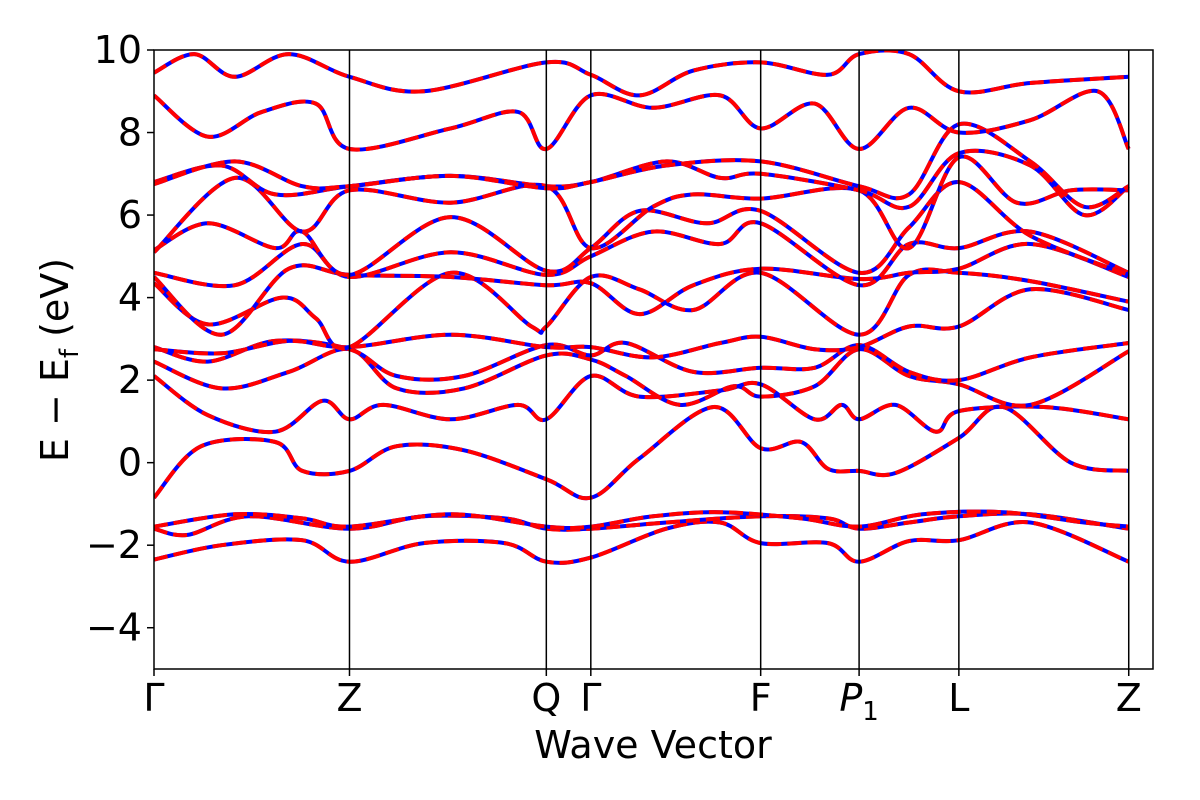 This screenshot has height=800, width=1200. I want to click on band-9-blue, so click(642, 309).